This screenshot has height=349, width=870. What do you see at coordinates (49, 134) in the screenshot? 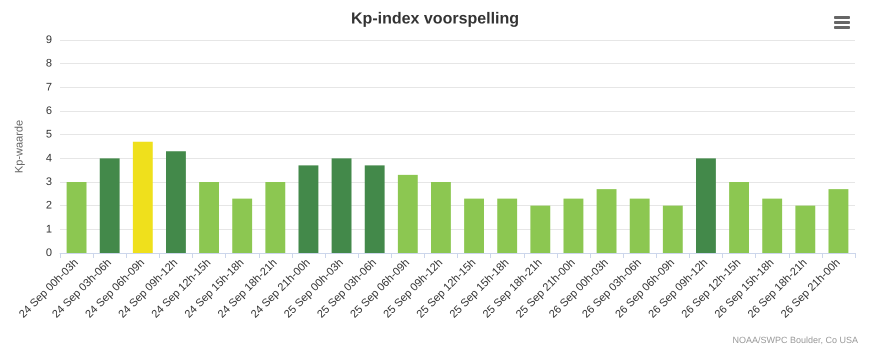
I see `y-tick-label: 5` at bounding box center [49, 134].